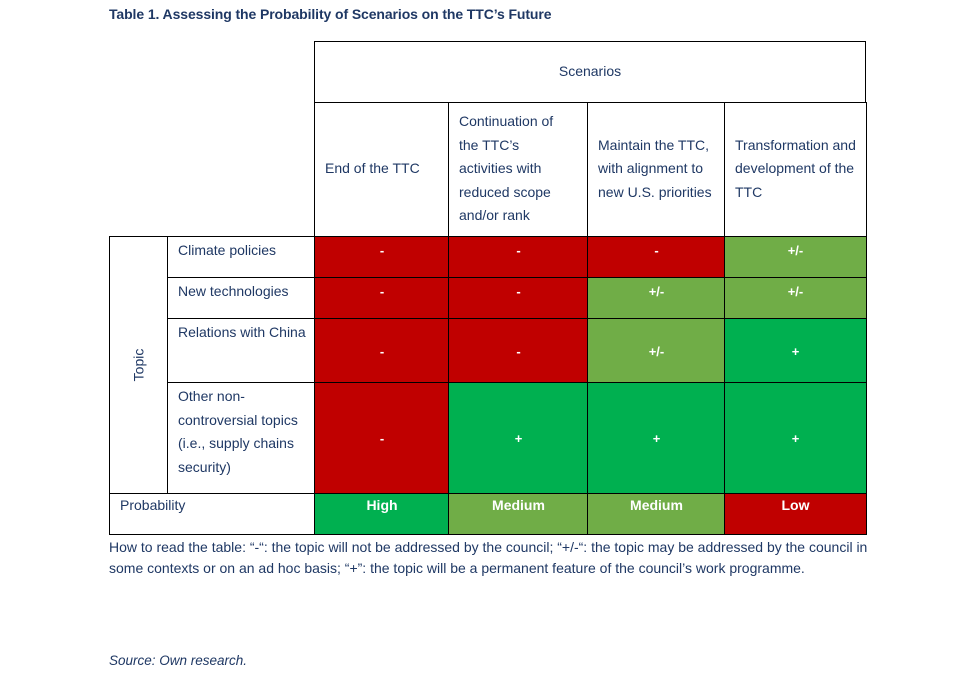 This screenshot has height=691, width=980. I want to click on probability-label-cell: Probability, so click(212, 514).